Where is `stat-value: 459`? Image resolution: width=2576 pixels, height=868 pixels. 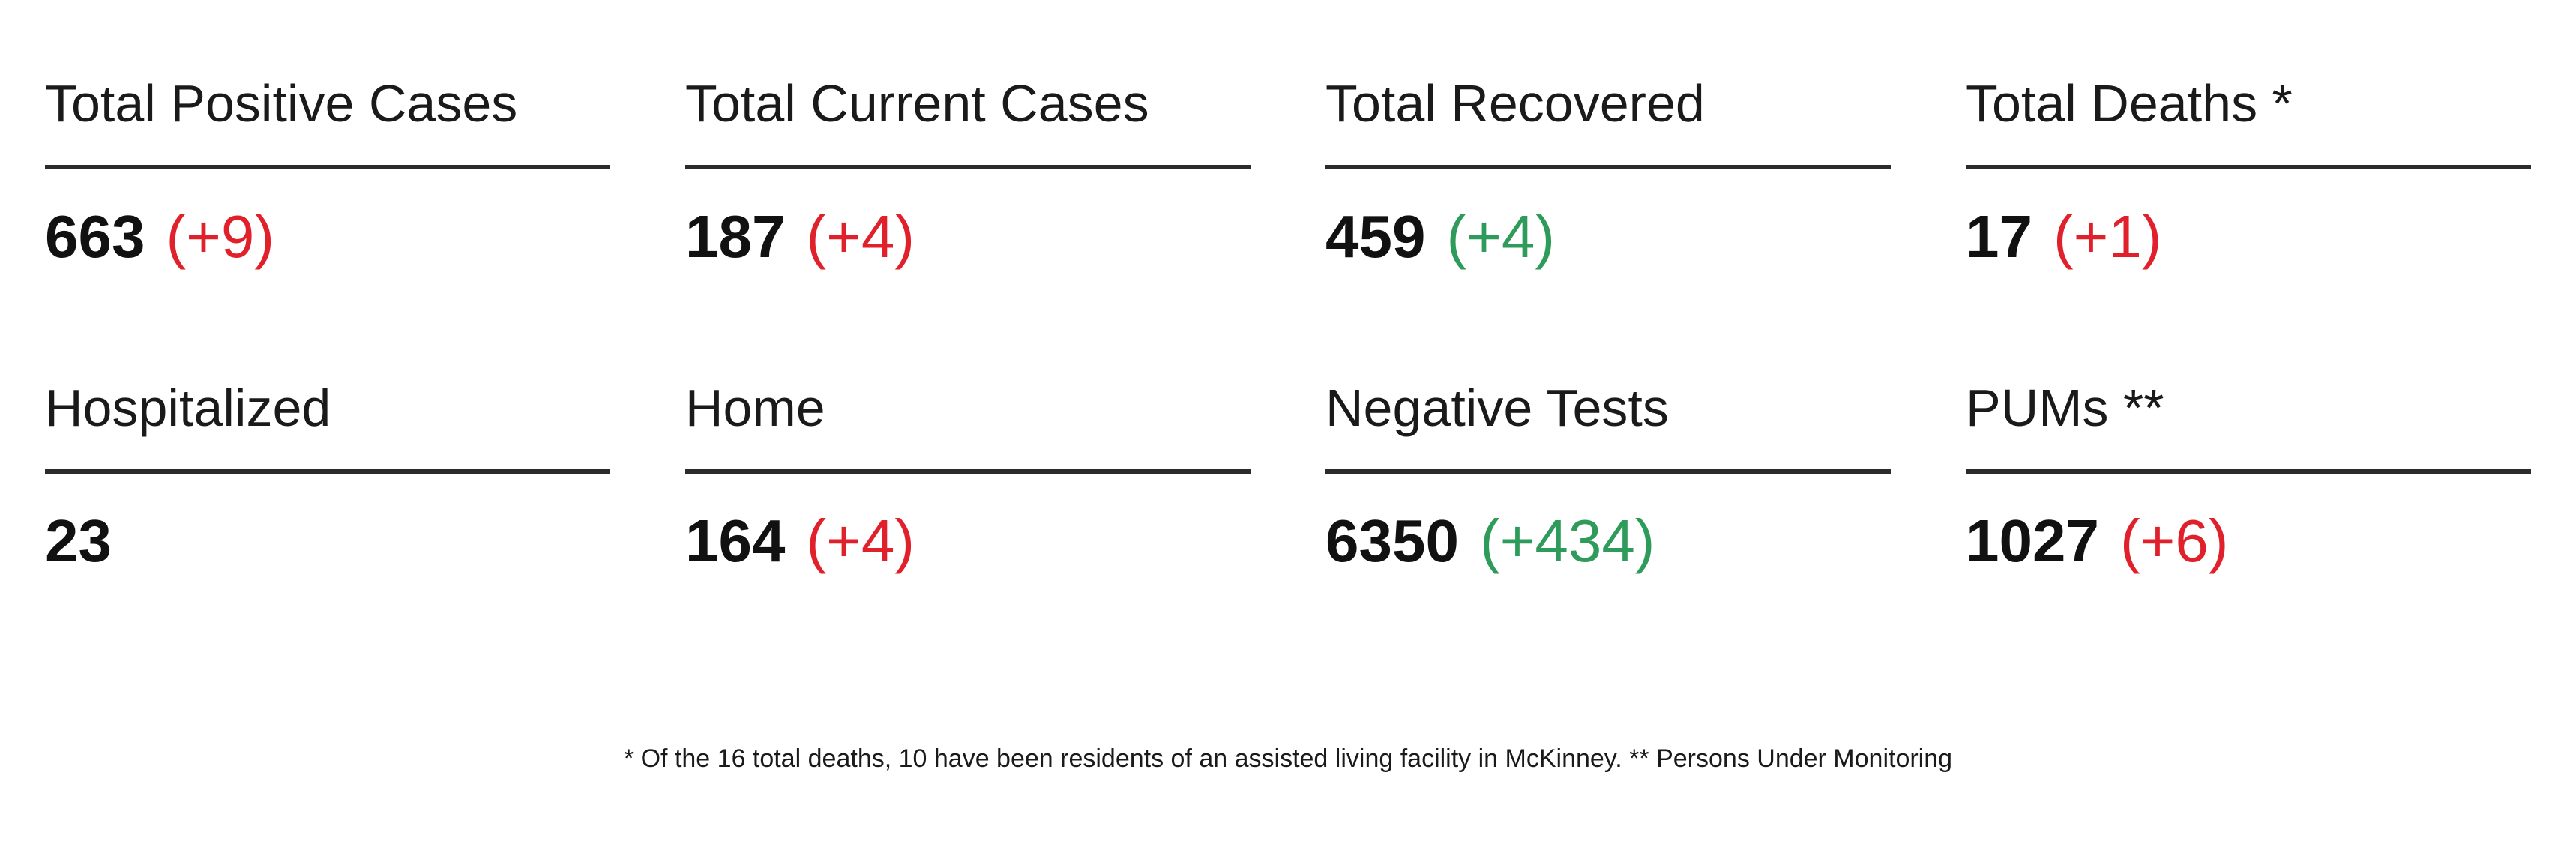 stat-value: 459 is located at coordinates (1375, 237).